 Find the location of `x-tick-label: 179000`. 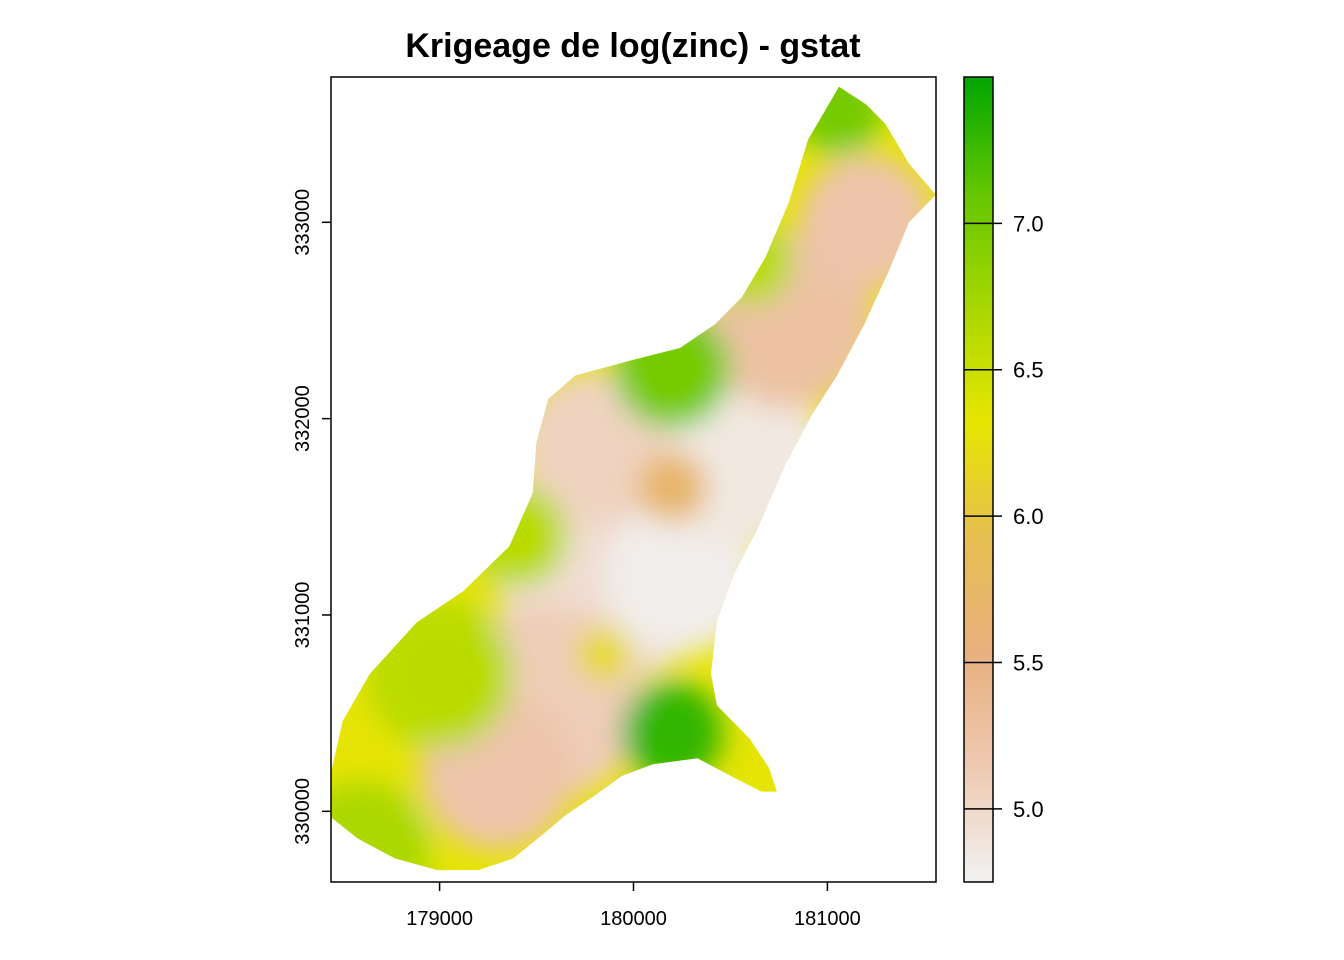

x-tick-label: 179000 is located at coordinates (439, 919).